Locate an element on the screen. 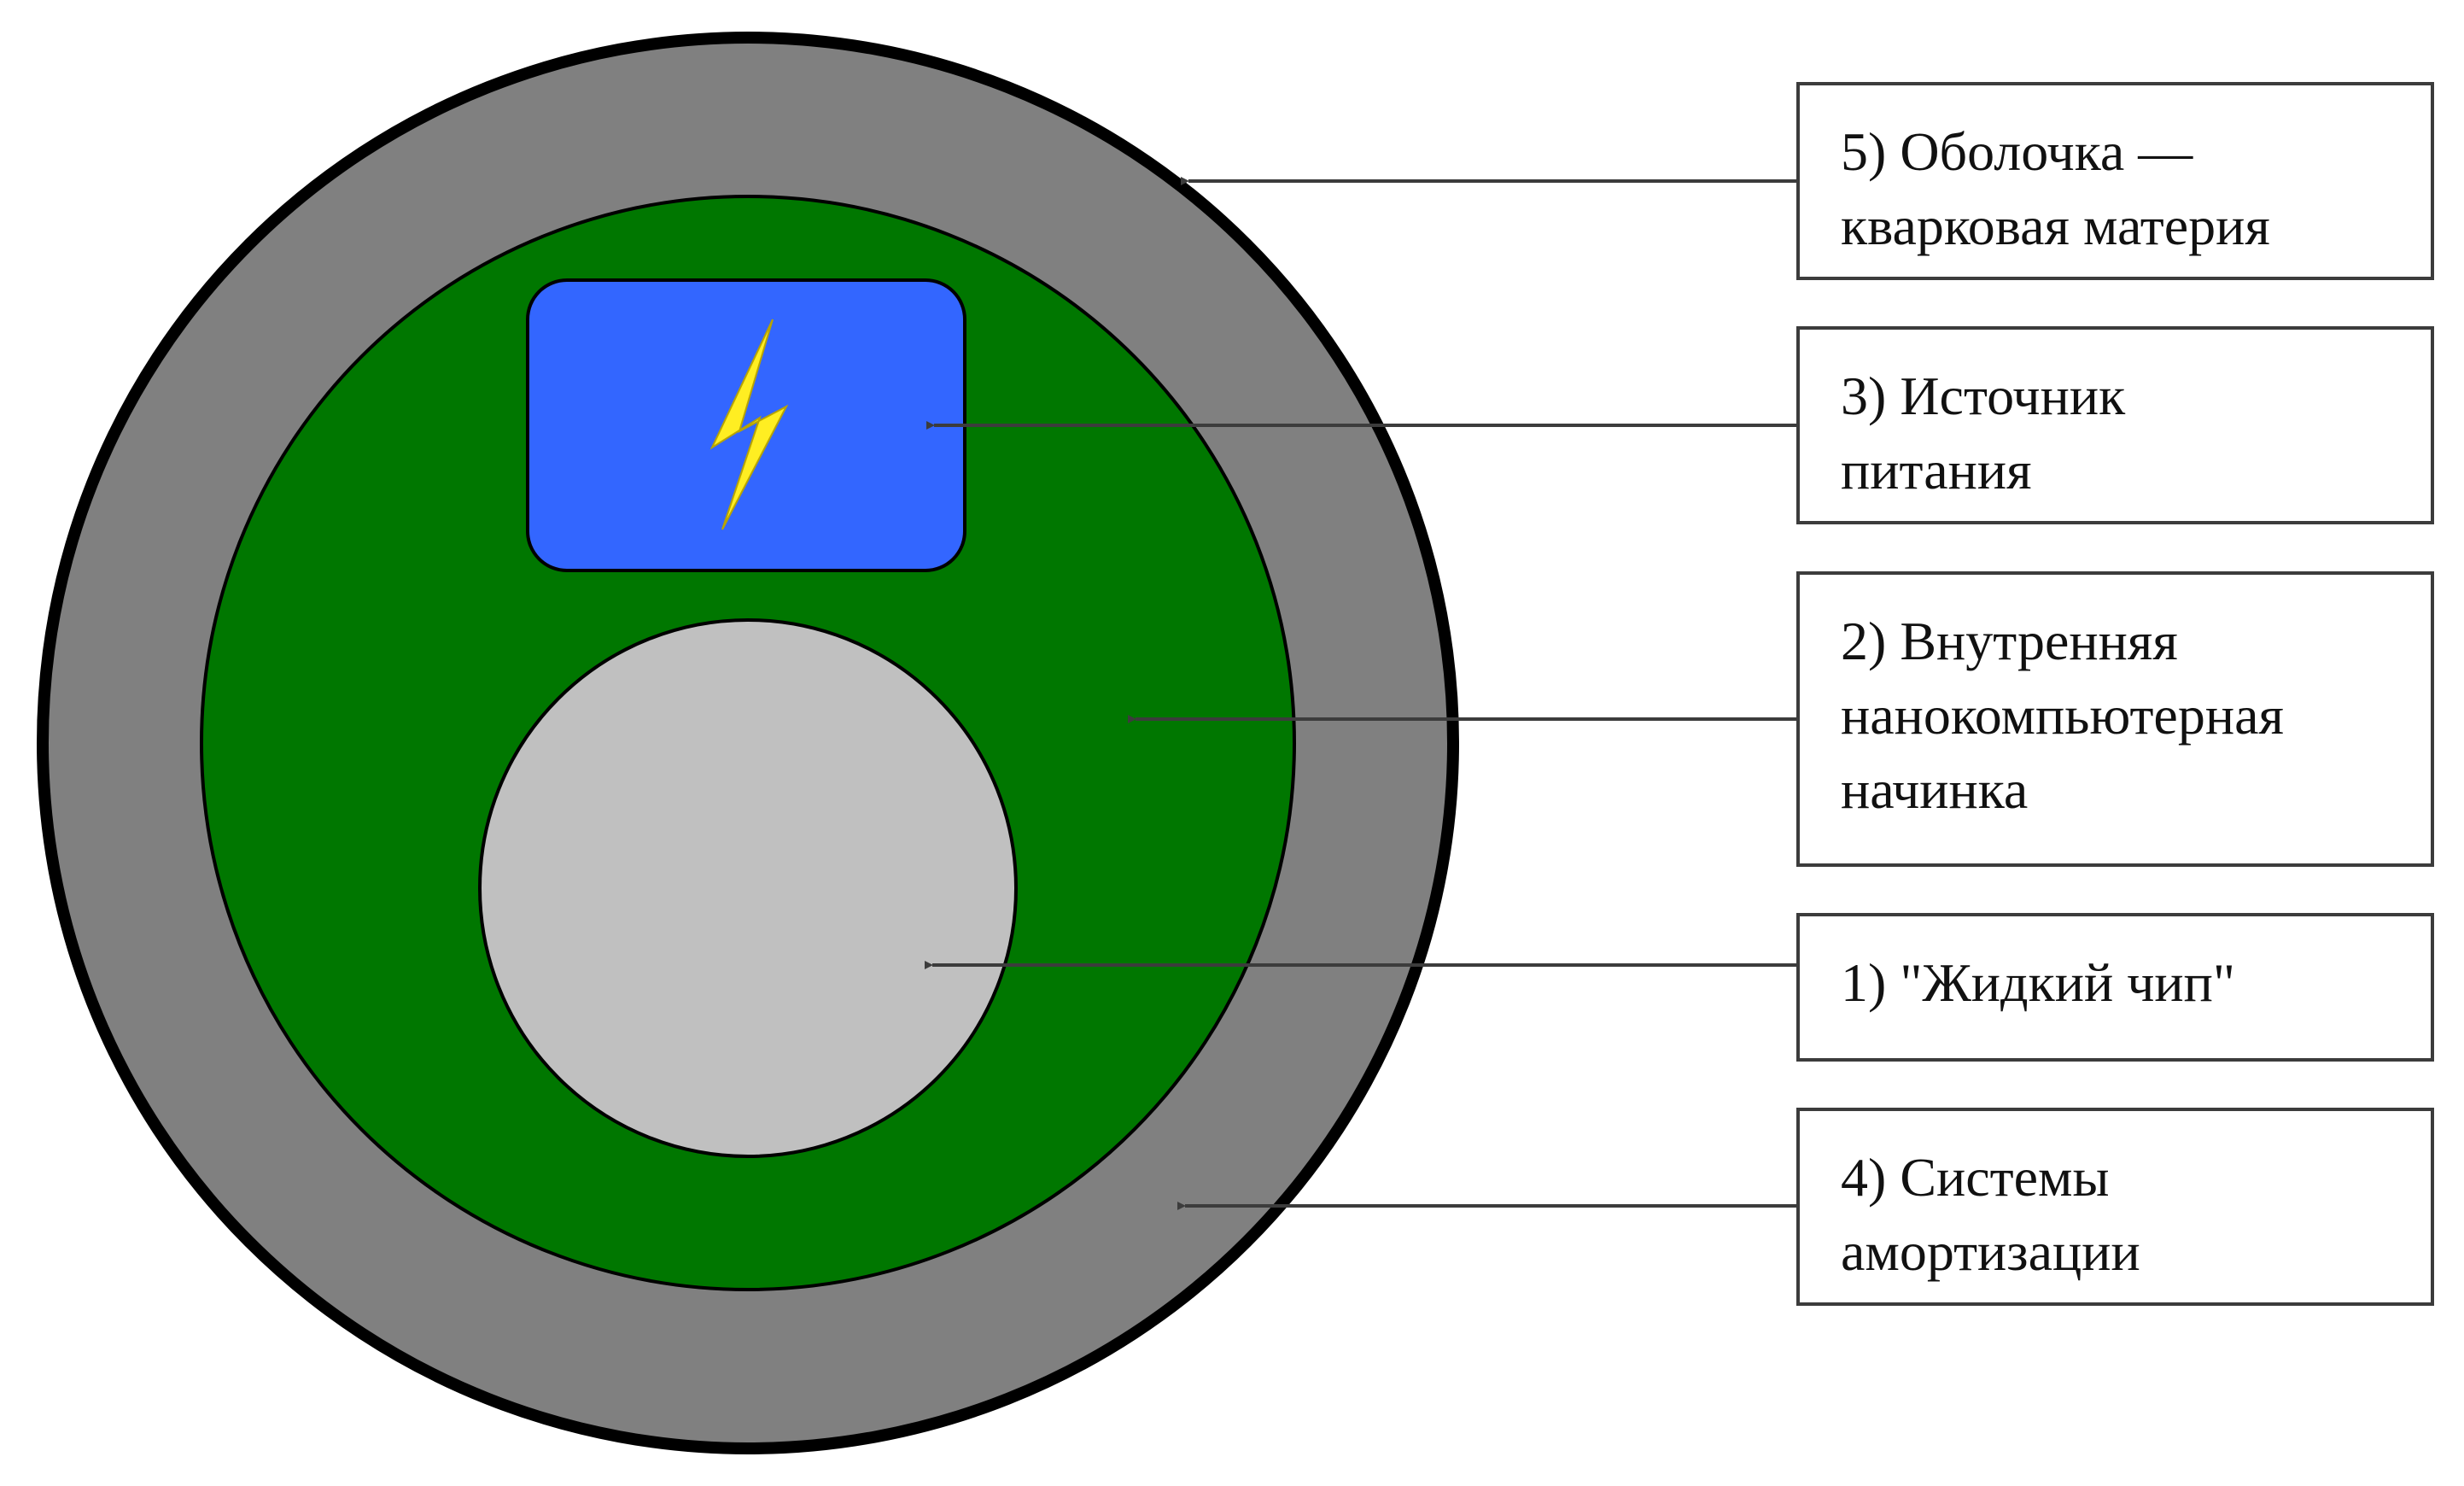  label-power-source-line-2: питания is located at coordinates (1936, 470).